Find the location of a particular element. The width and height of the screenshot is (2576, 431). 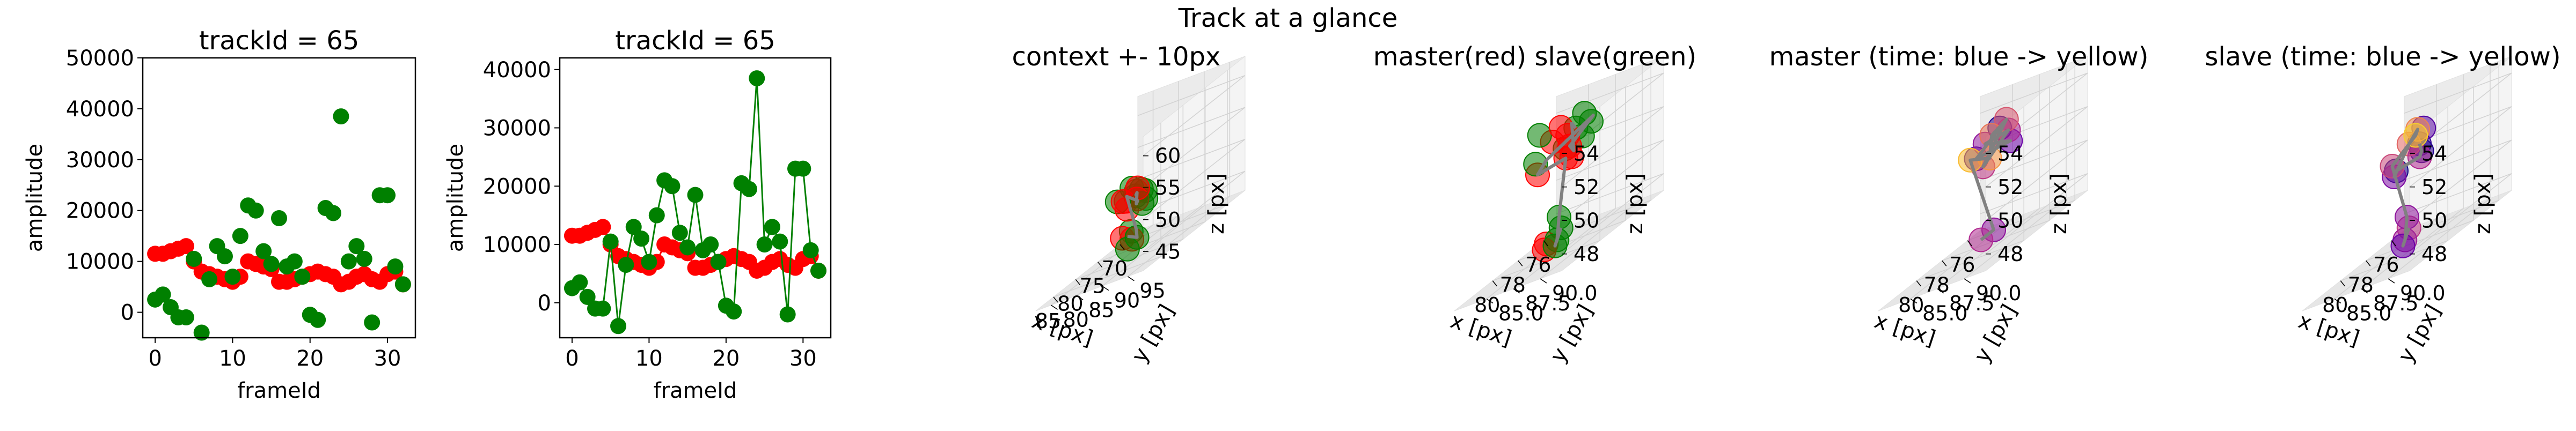

y-tick-label: 90.0 is located at coordinates (1999, 293).